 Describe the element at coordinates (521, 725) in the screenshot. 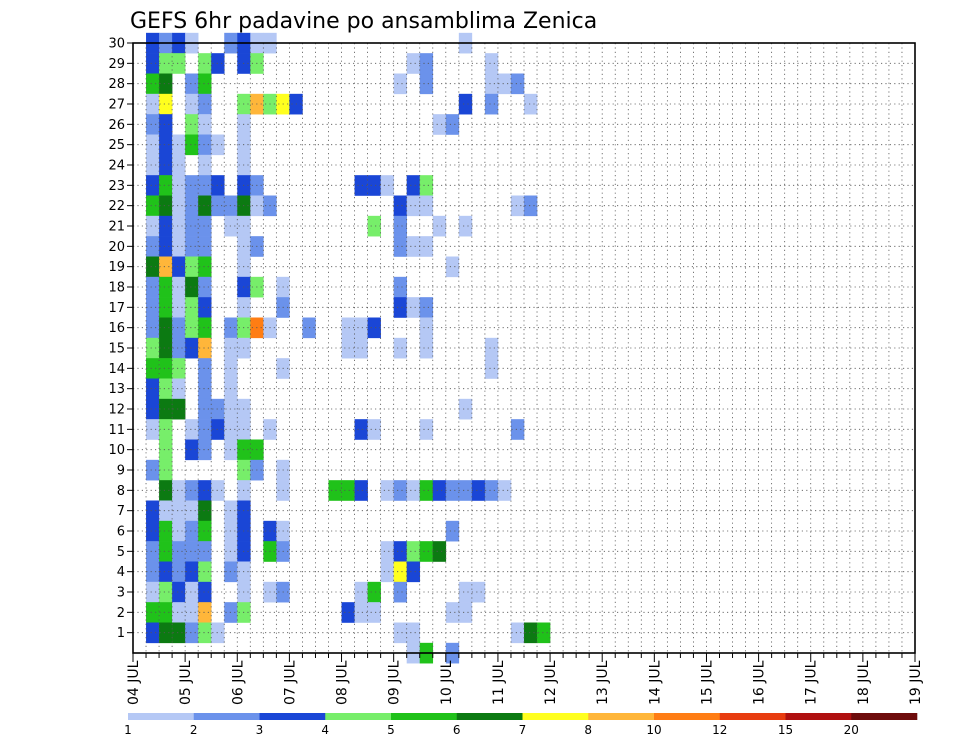

I see `colorbar: 1 2 3 4 5 6 7 8 10 12 15 20` at that location.